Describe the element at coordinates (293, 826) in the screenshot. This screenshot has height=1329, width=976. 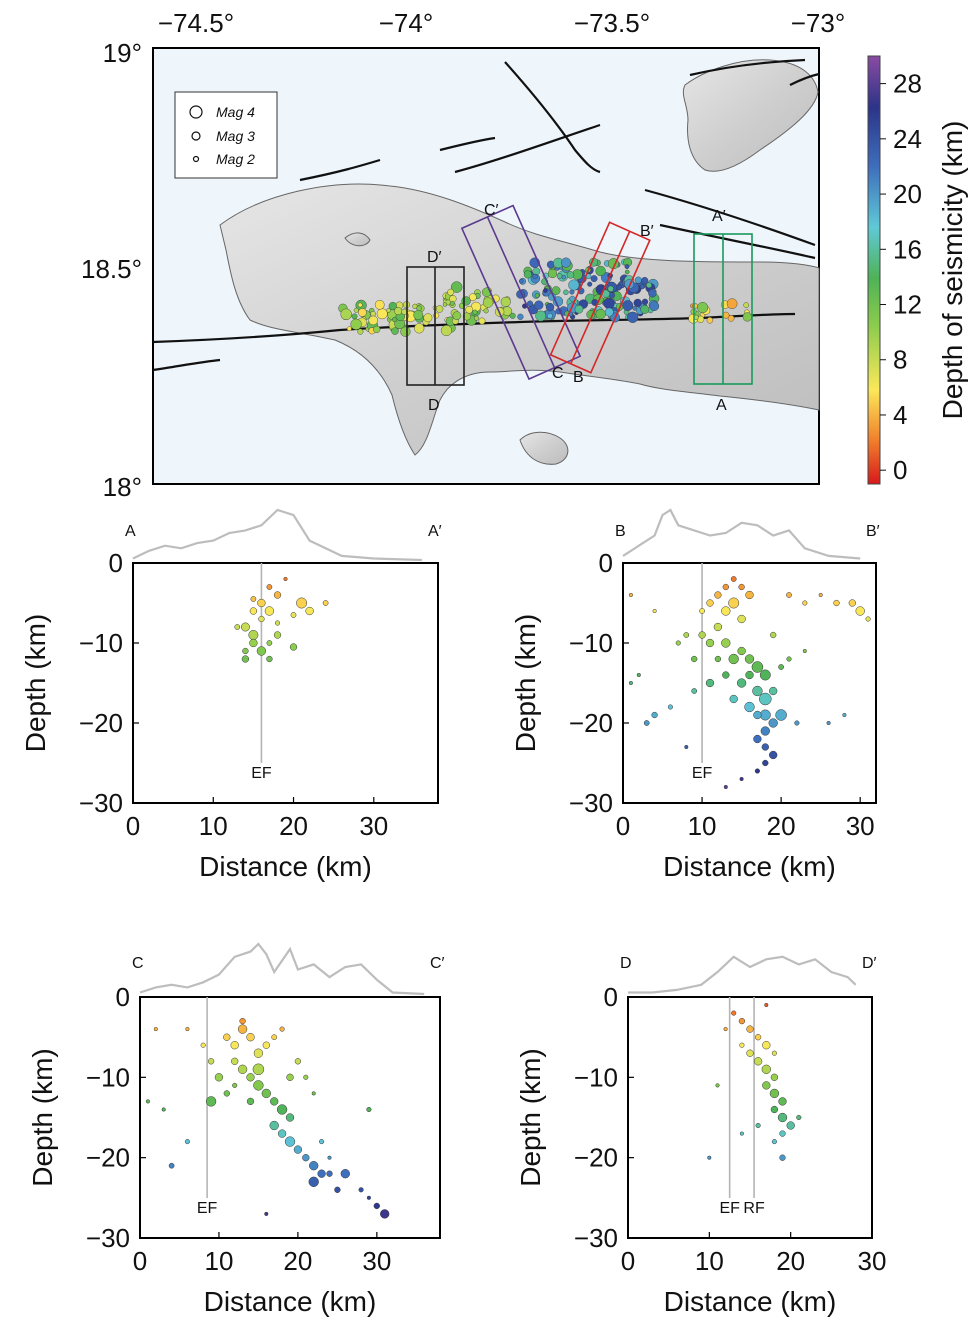
I see `section-A-xtick-label: 20` at that location.